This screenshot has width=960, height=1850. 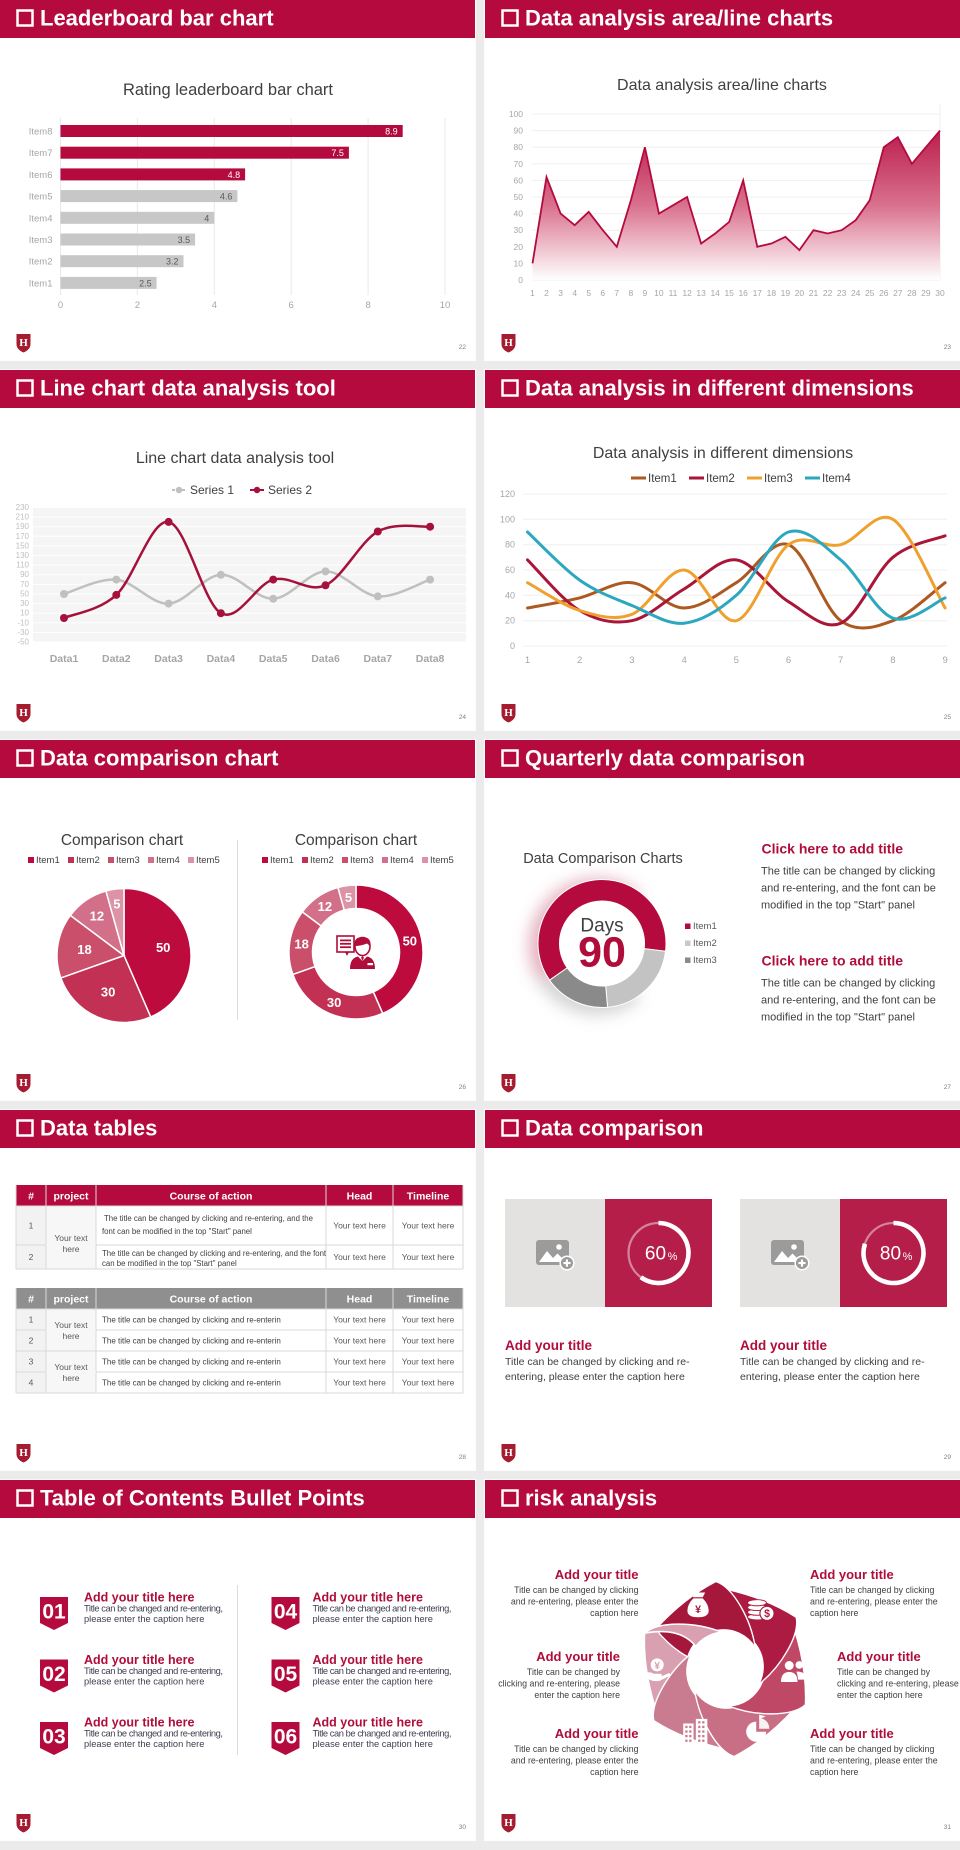 What do you see at coordinates (211, 1300) in the screenshot?
I see `svg-text: Course of action` at bounding box center [211, 1300].